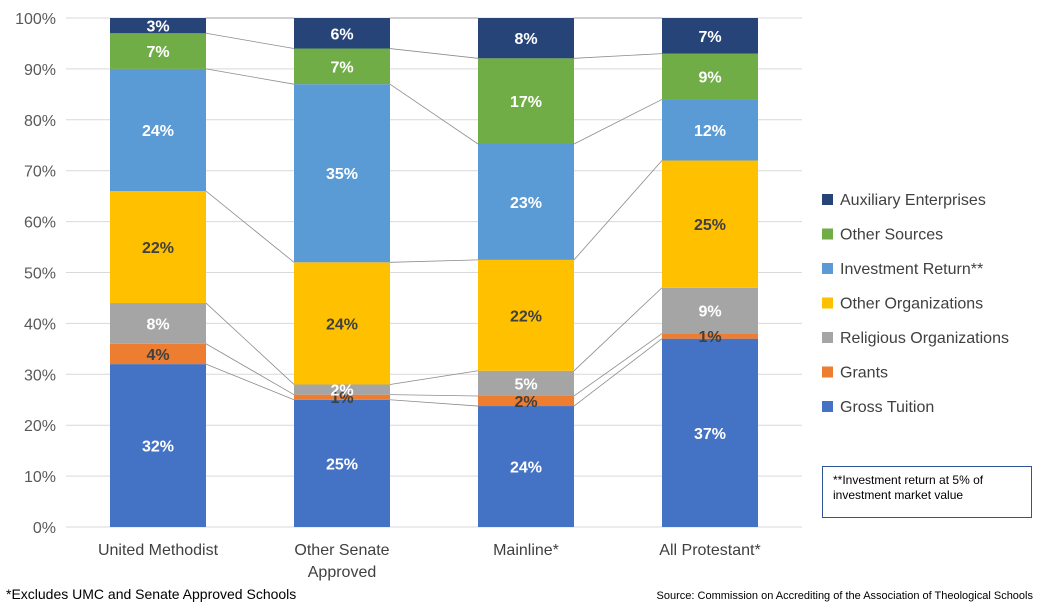 This screenshot has height=609, width=1047. What do you see at coordinates (40, 223) in the screenshot?
I see `y-tick-label: 60%` at bounding box center [40, 223].